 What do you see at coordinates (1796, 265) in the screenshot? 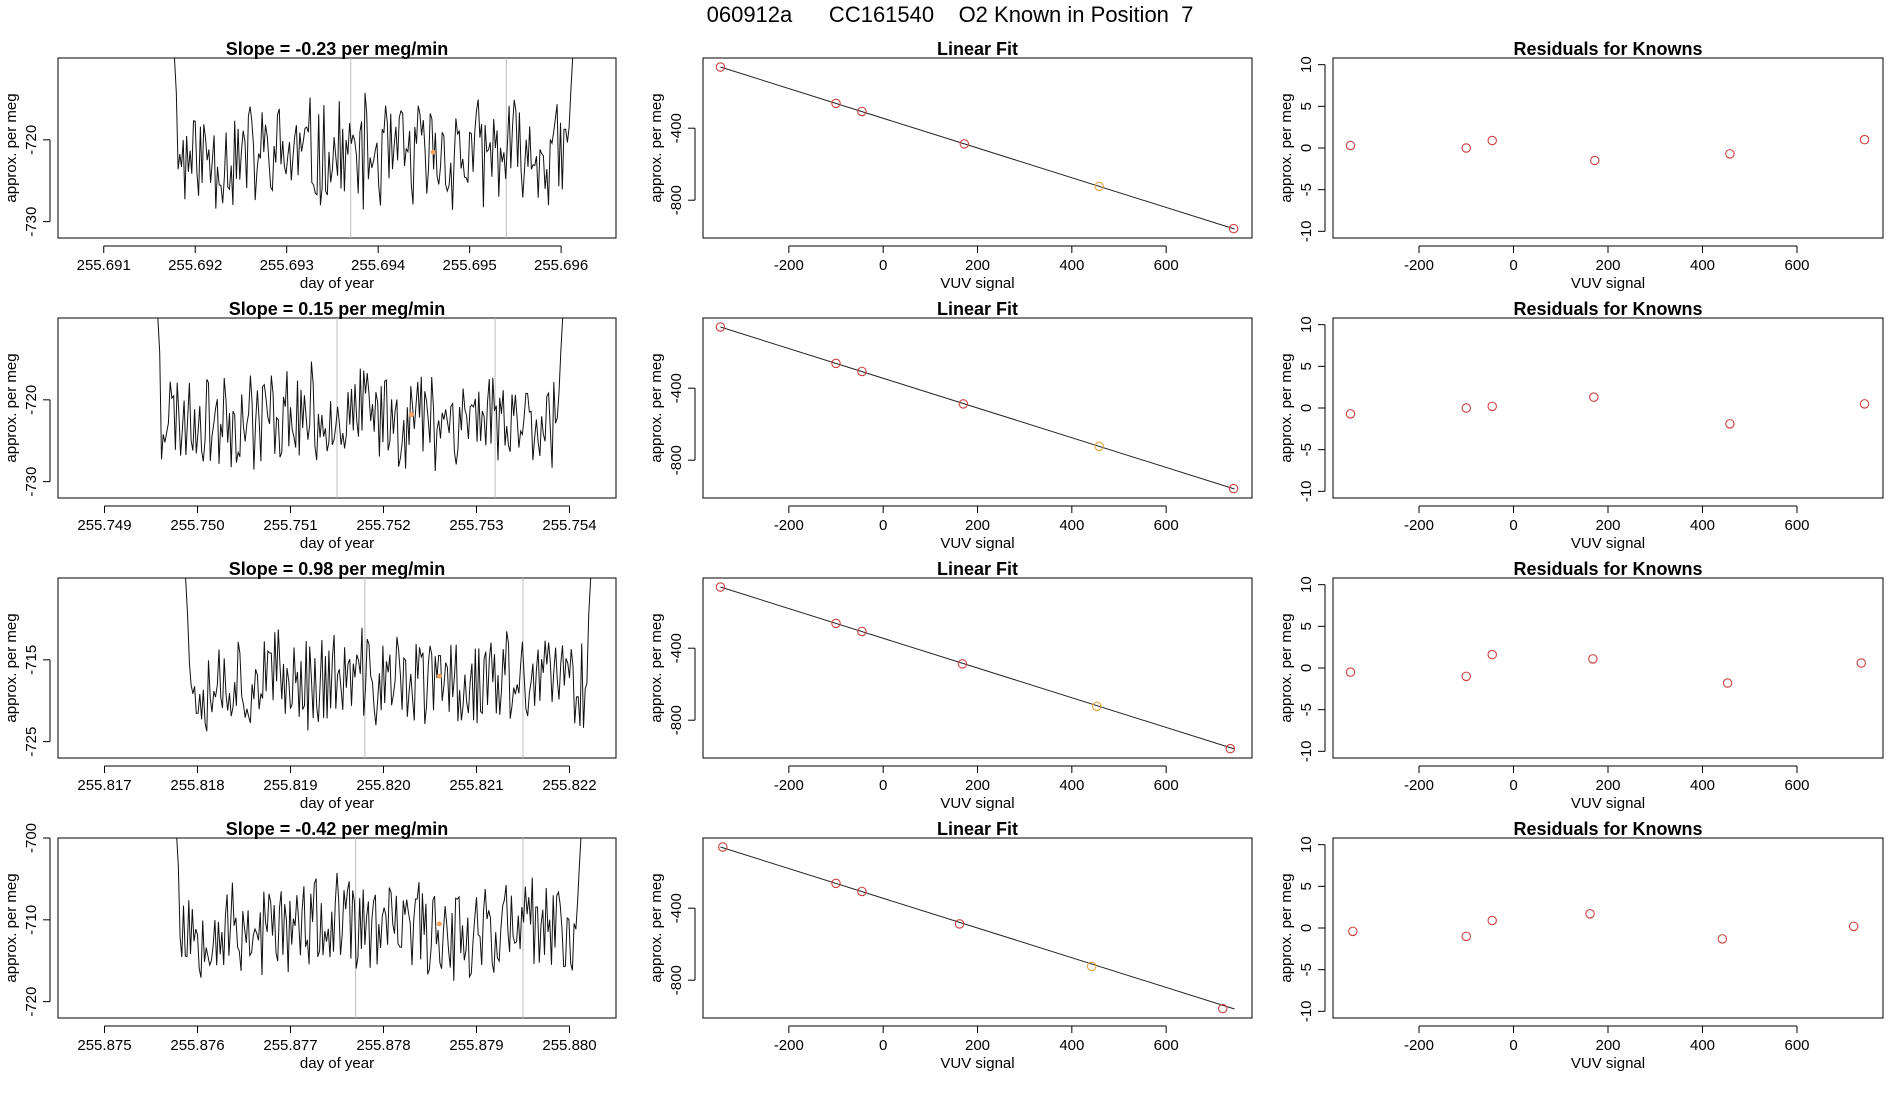
I see `x-tick-label: 600` at bounding box center [1796, 265].